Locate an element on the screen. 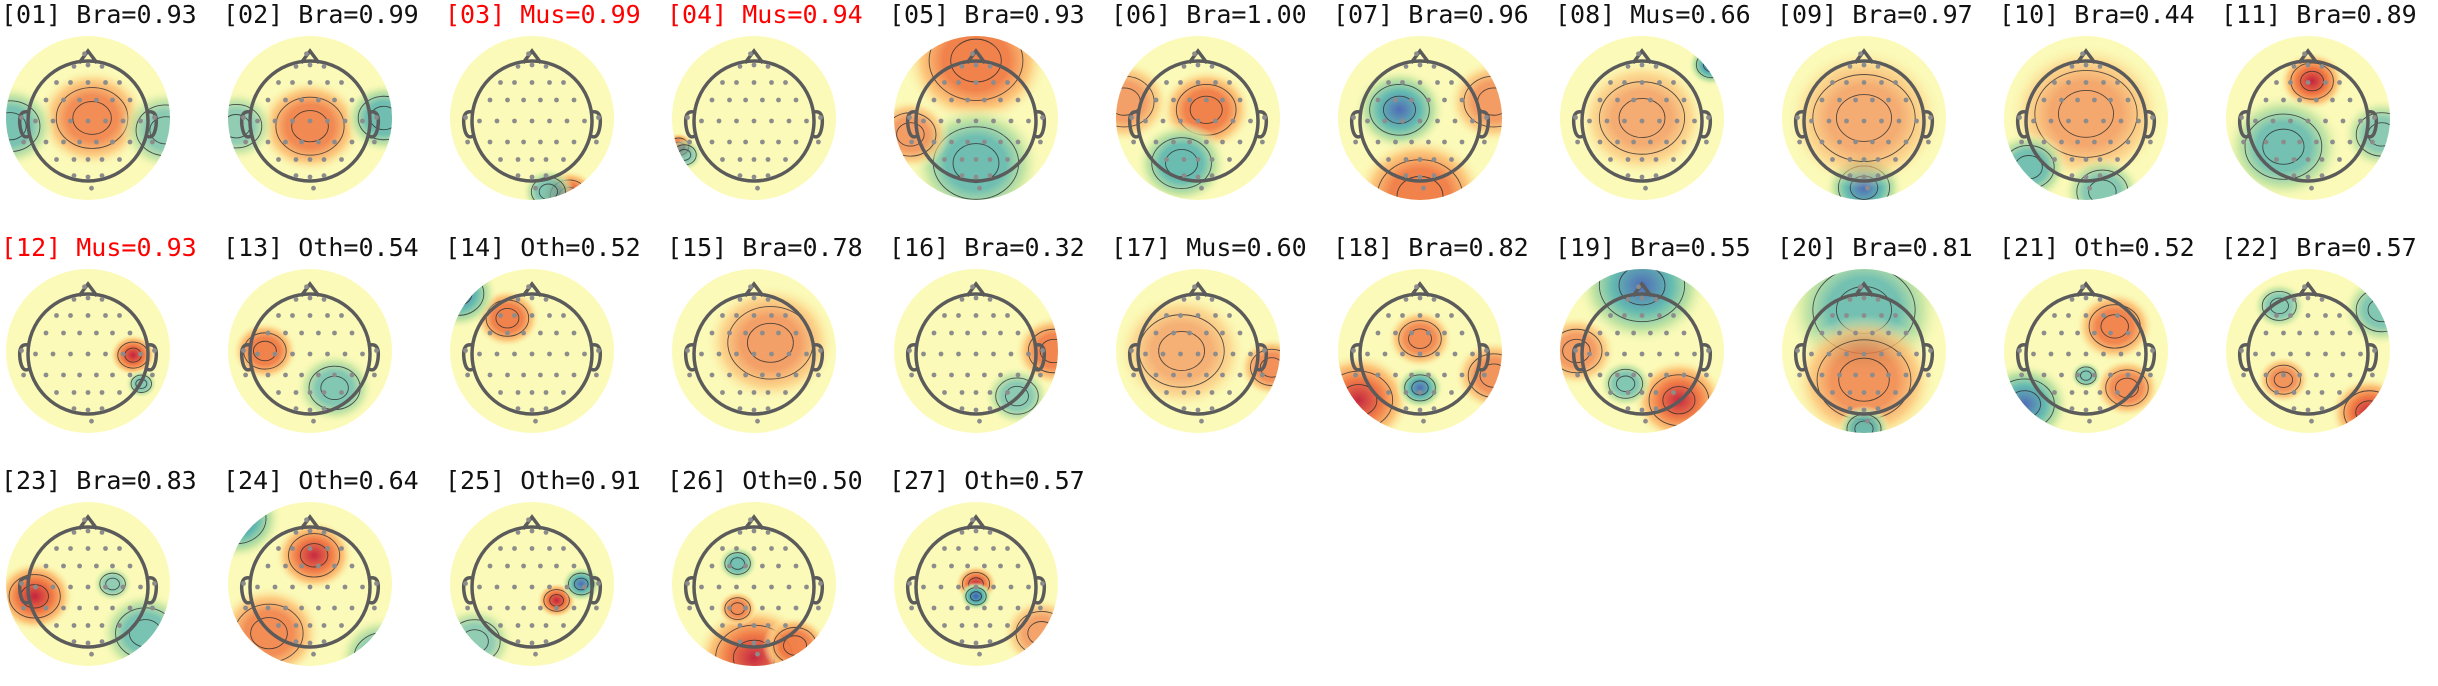  positive-peak is located at coordinates (1420, 339).